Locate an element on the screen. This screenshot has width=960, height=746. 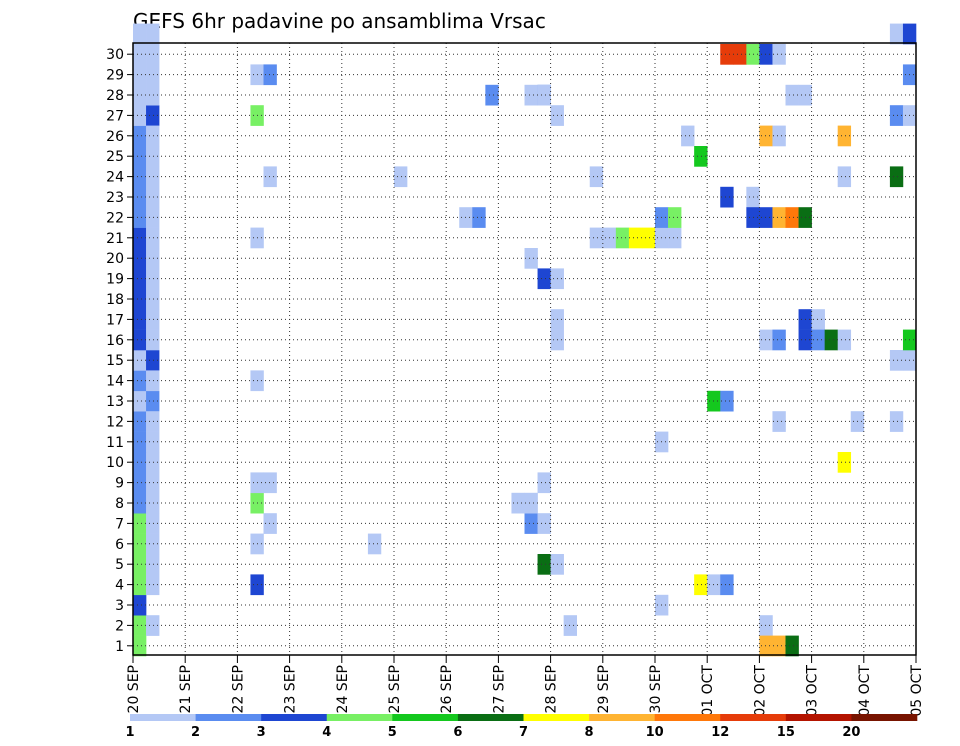
x-tick-label: 30 SEP is located at coordinates (656, 689).